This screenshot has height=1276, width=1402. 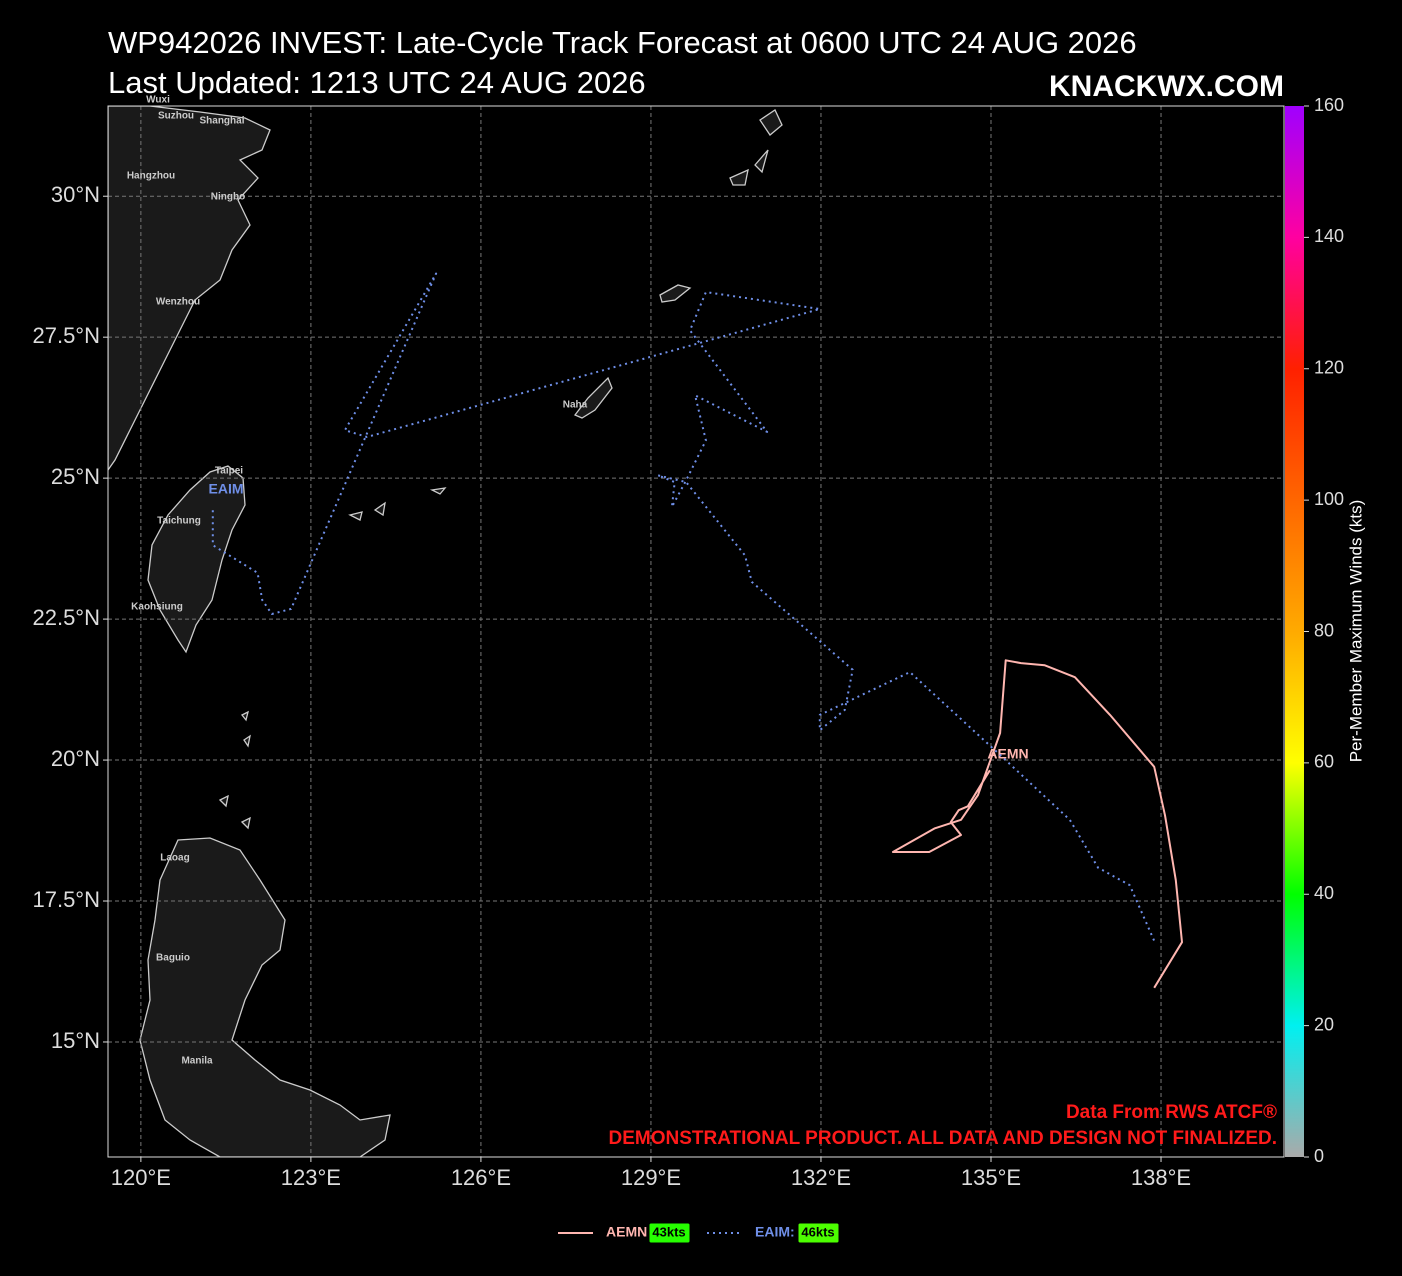 What do you see at coordinates (1171, 1112) in the screenshot?
I see `source-note: Data From RWS ATCF®` at bounding box center [1171, 1112].